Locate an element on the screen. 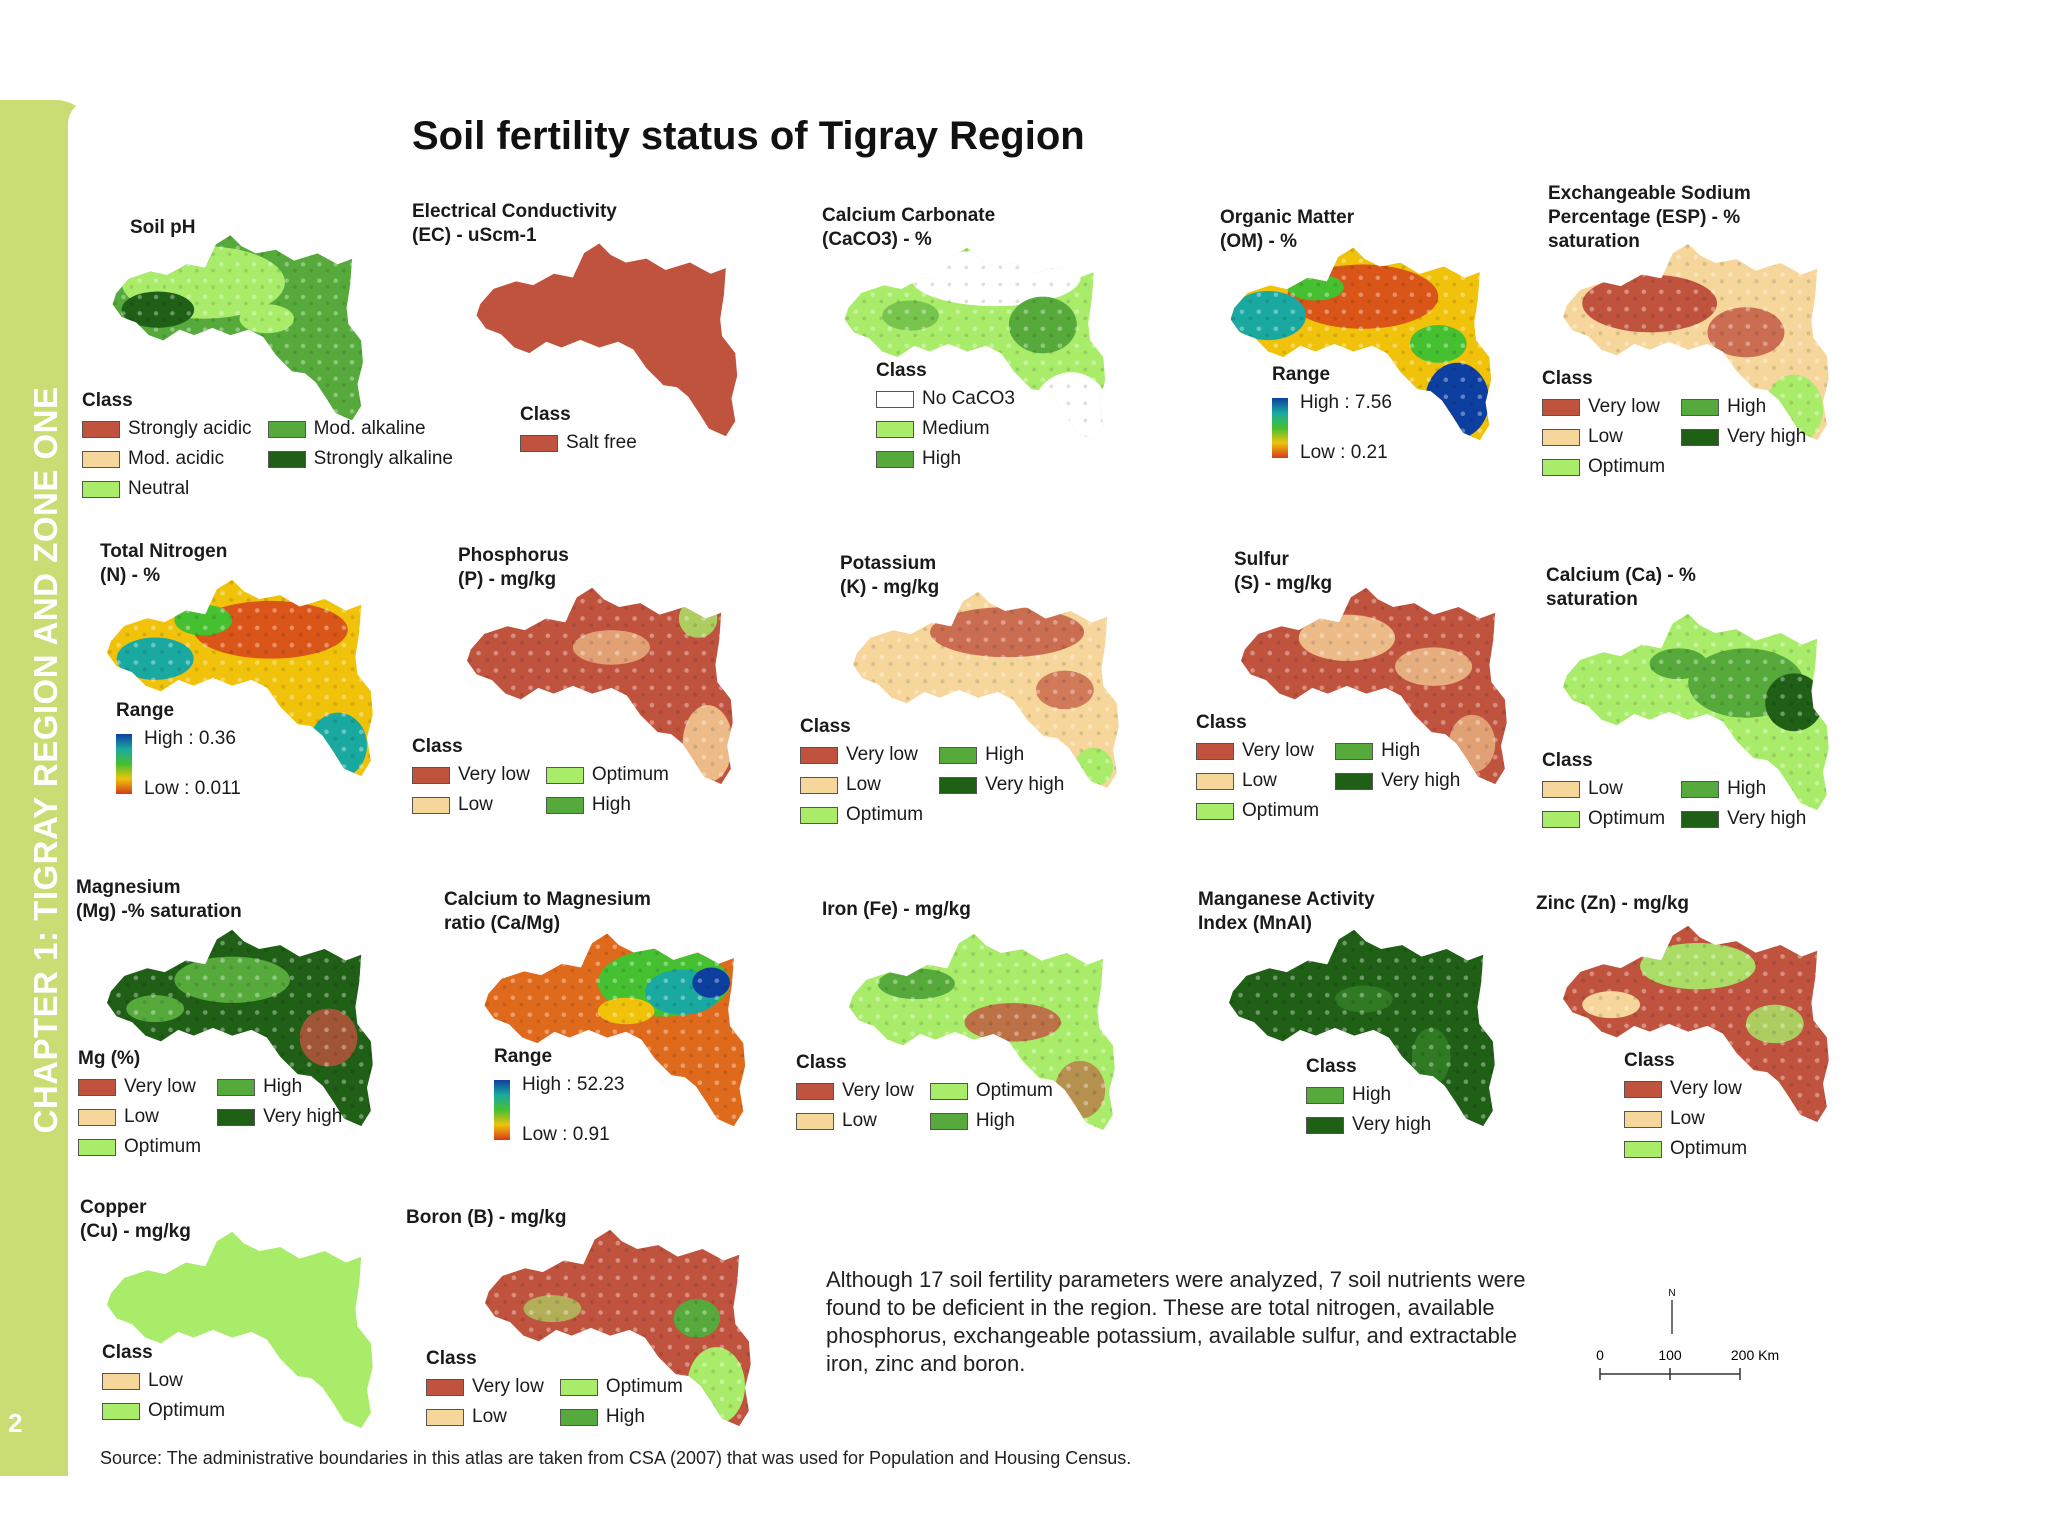 The height and width of the screenshot is (1536, 2048). panel-title-om: Organic Matter (OM) - % is located at coordinates (1287, 229).